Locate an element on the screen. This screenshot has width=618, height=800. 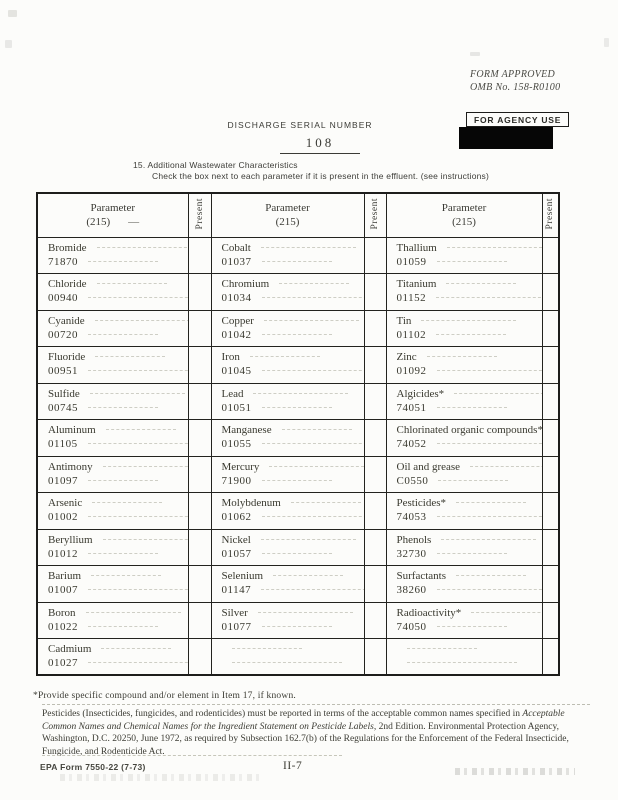
parameter-code: C0550 is located at coordinates (467, 481).